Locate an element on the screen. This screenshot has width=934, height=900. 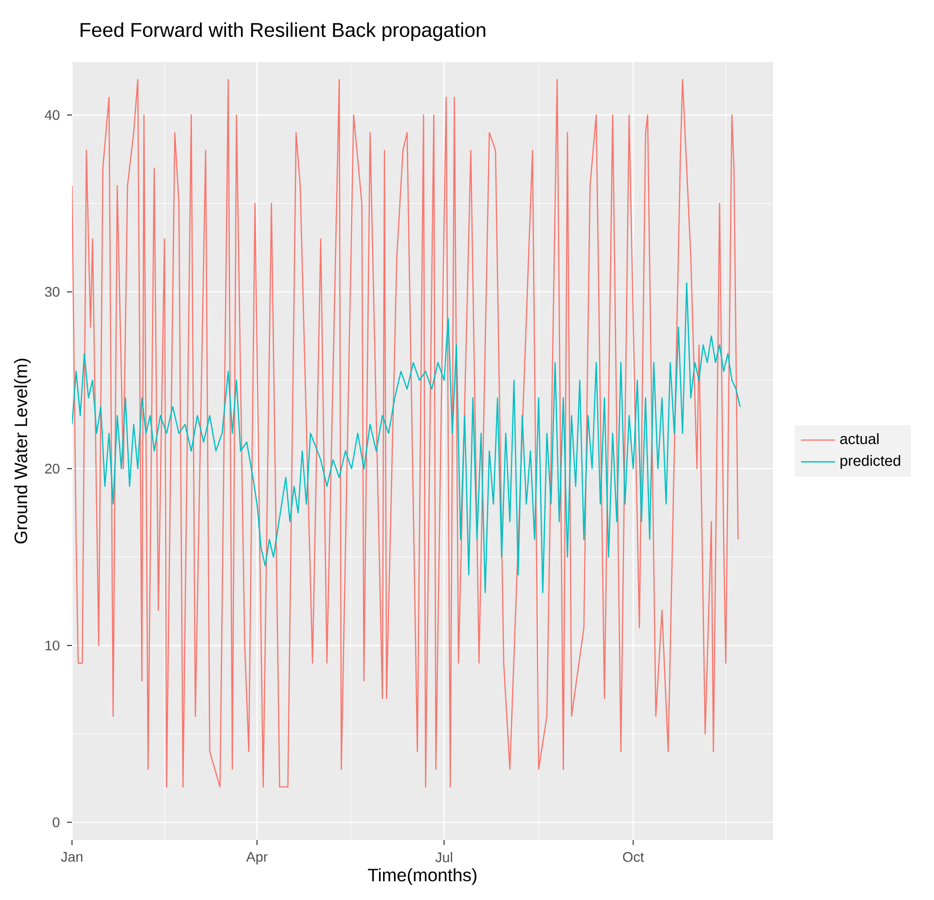
x-axis-title: Time(months) is located at coordinates (422, 876).